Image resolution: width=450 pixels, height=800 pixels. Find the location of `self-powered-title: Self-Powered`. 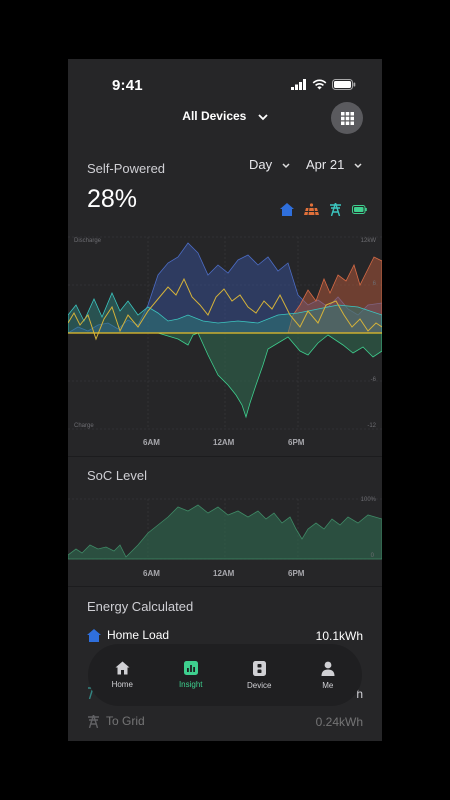

self-powered-title: Self-Powered is located at coordinates (126, 168).